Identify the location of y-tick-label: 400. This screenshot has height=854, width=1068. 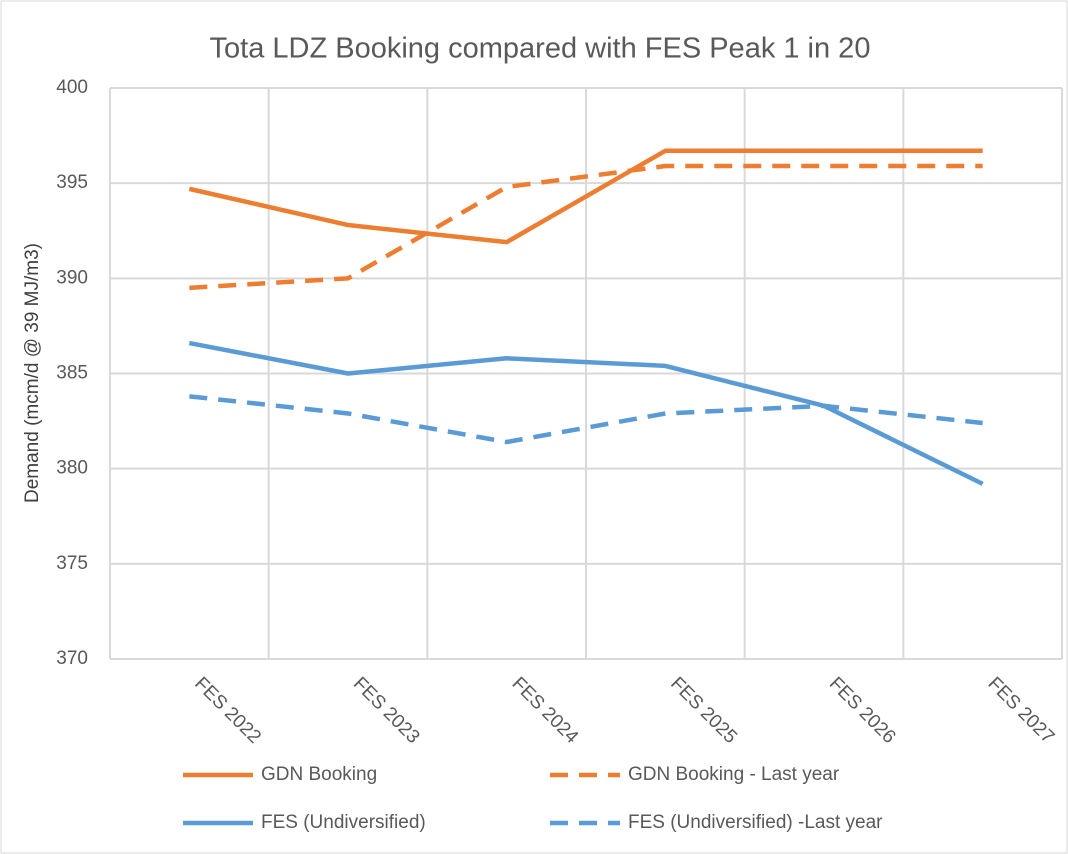
(72, 87).